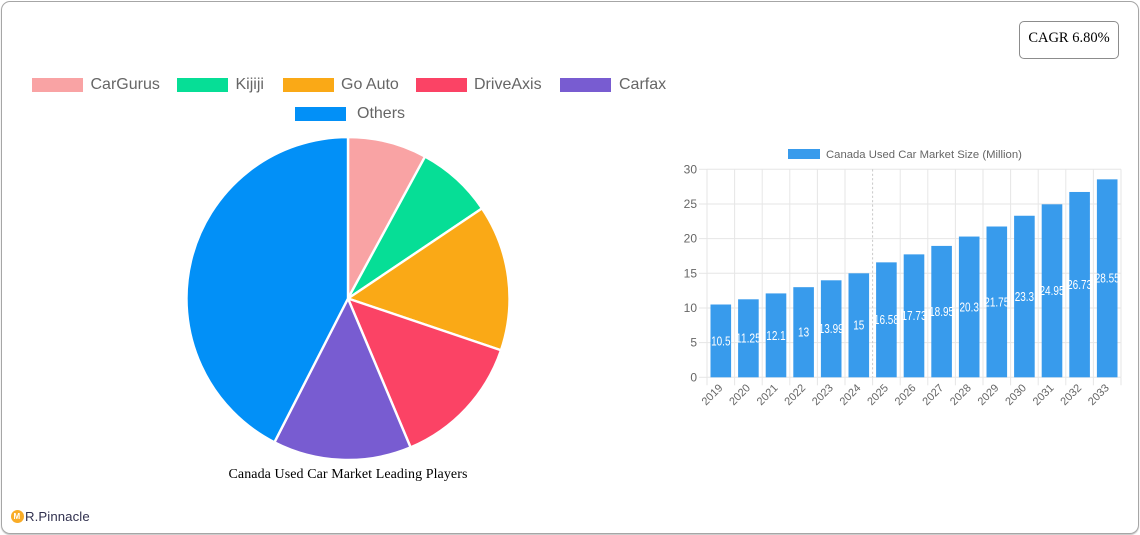 Image resolution: width=1140 pixels, height=535 pixels. What do you see at coordinates (989, 395) in the screenshot?
I see `svg-text: 2029` at bounding box center [989, 395].